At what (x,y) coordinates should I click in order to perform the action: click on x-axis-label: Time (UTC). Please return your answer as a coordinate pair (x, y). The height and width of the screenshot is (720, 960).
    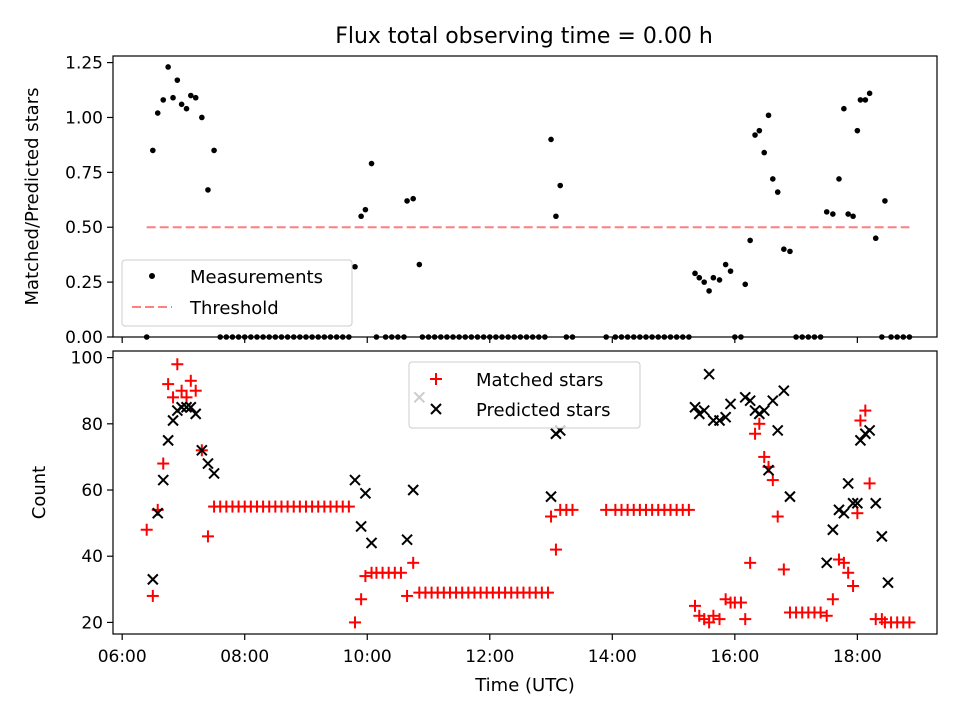
    Looking at the image, I should click on (524, 685).